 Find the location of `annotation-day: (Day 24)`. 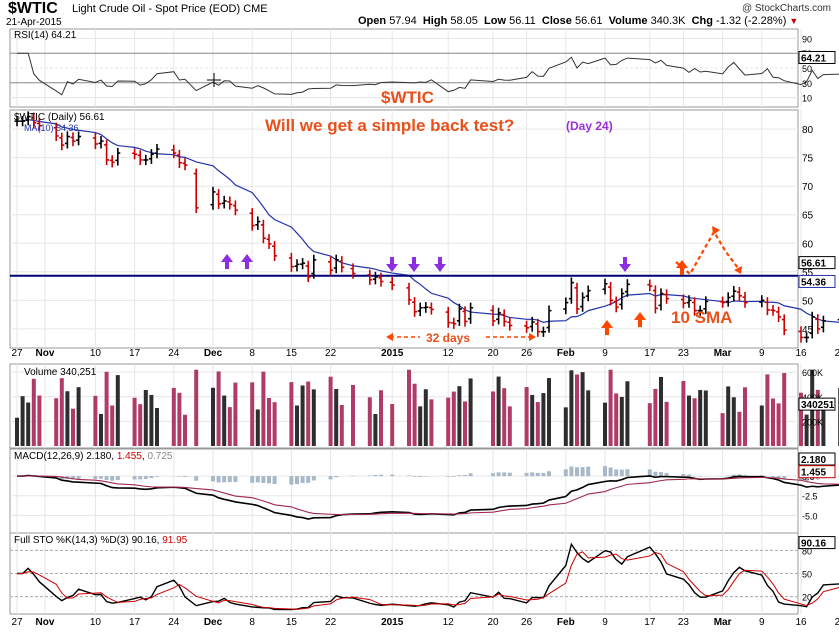

annotation-day: (Day 24) is located at coordinates (589, 126).